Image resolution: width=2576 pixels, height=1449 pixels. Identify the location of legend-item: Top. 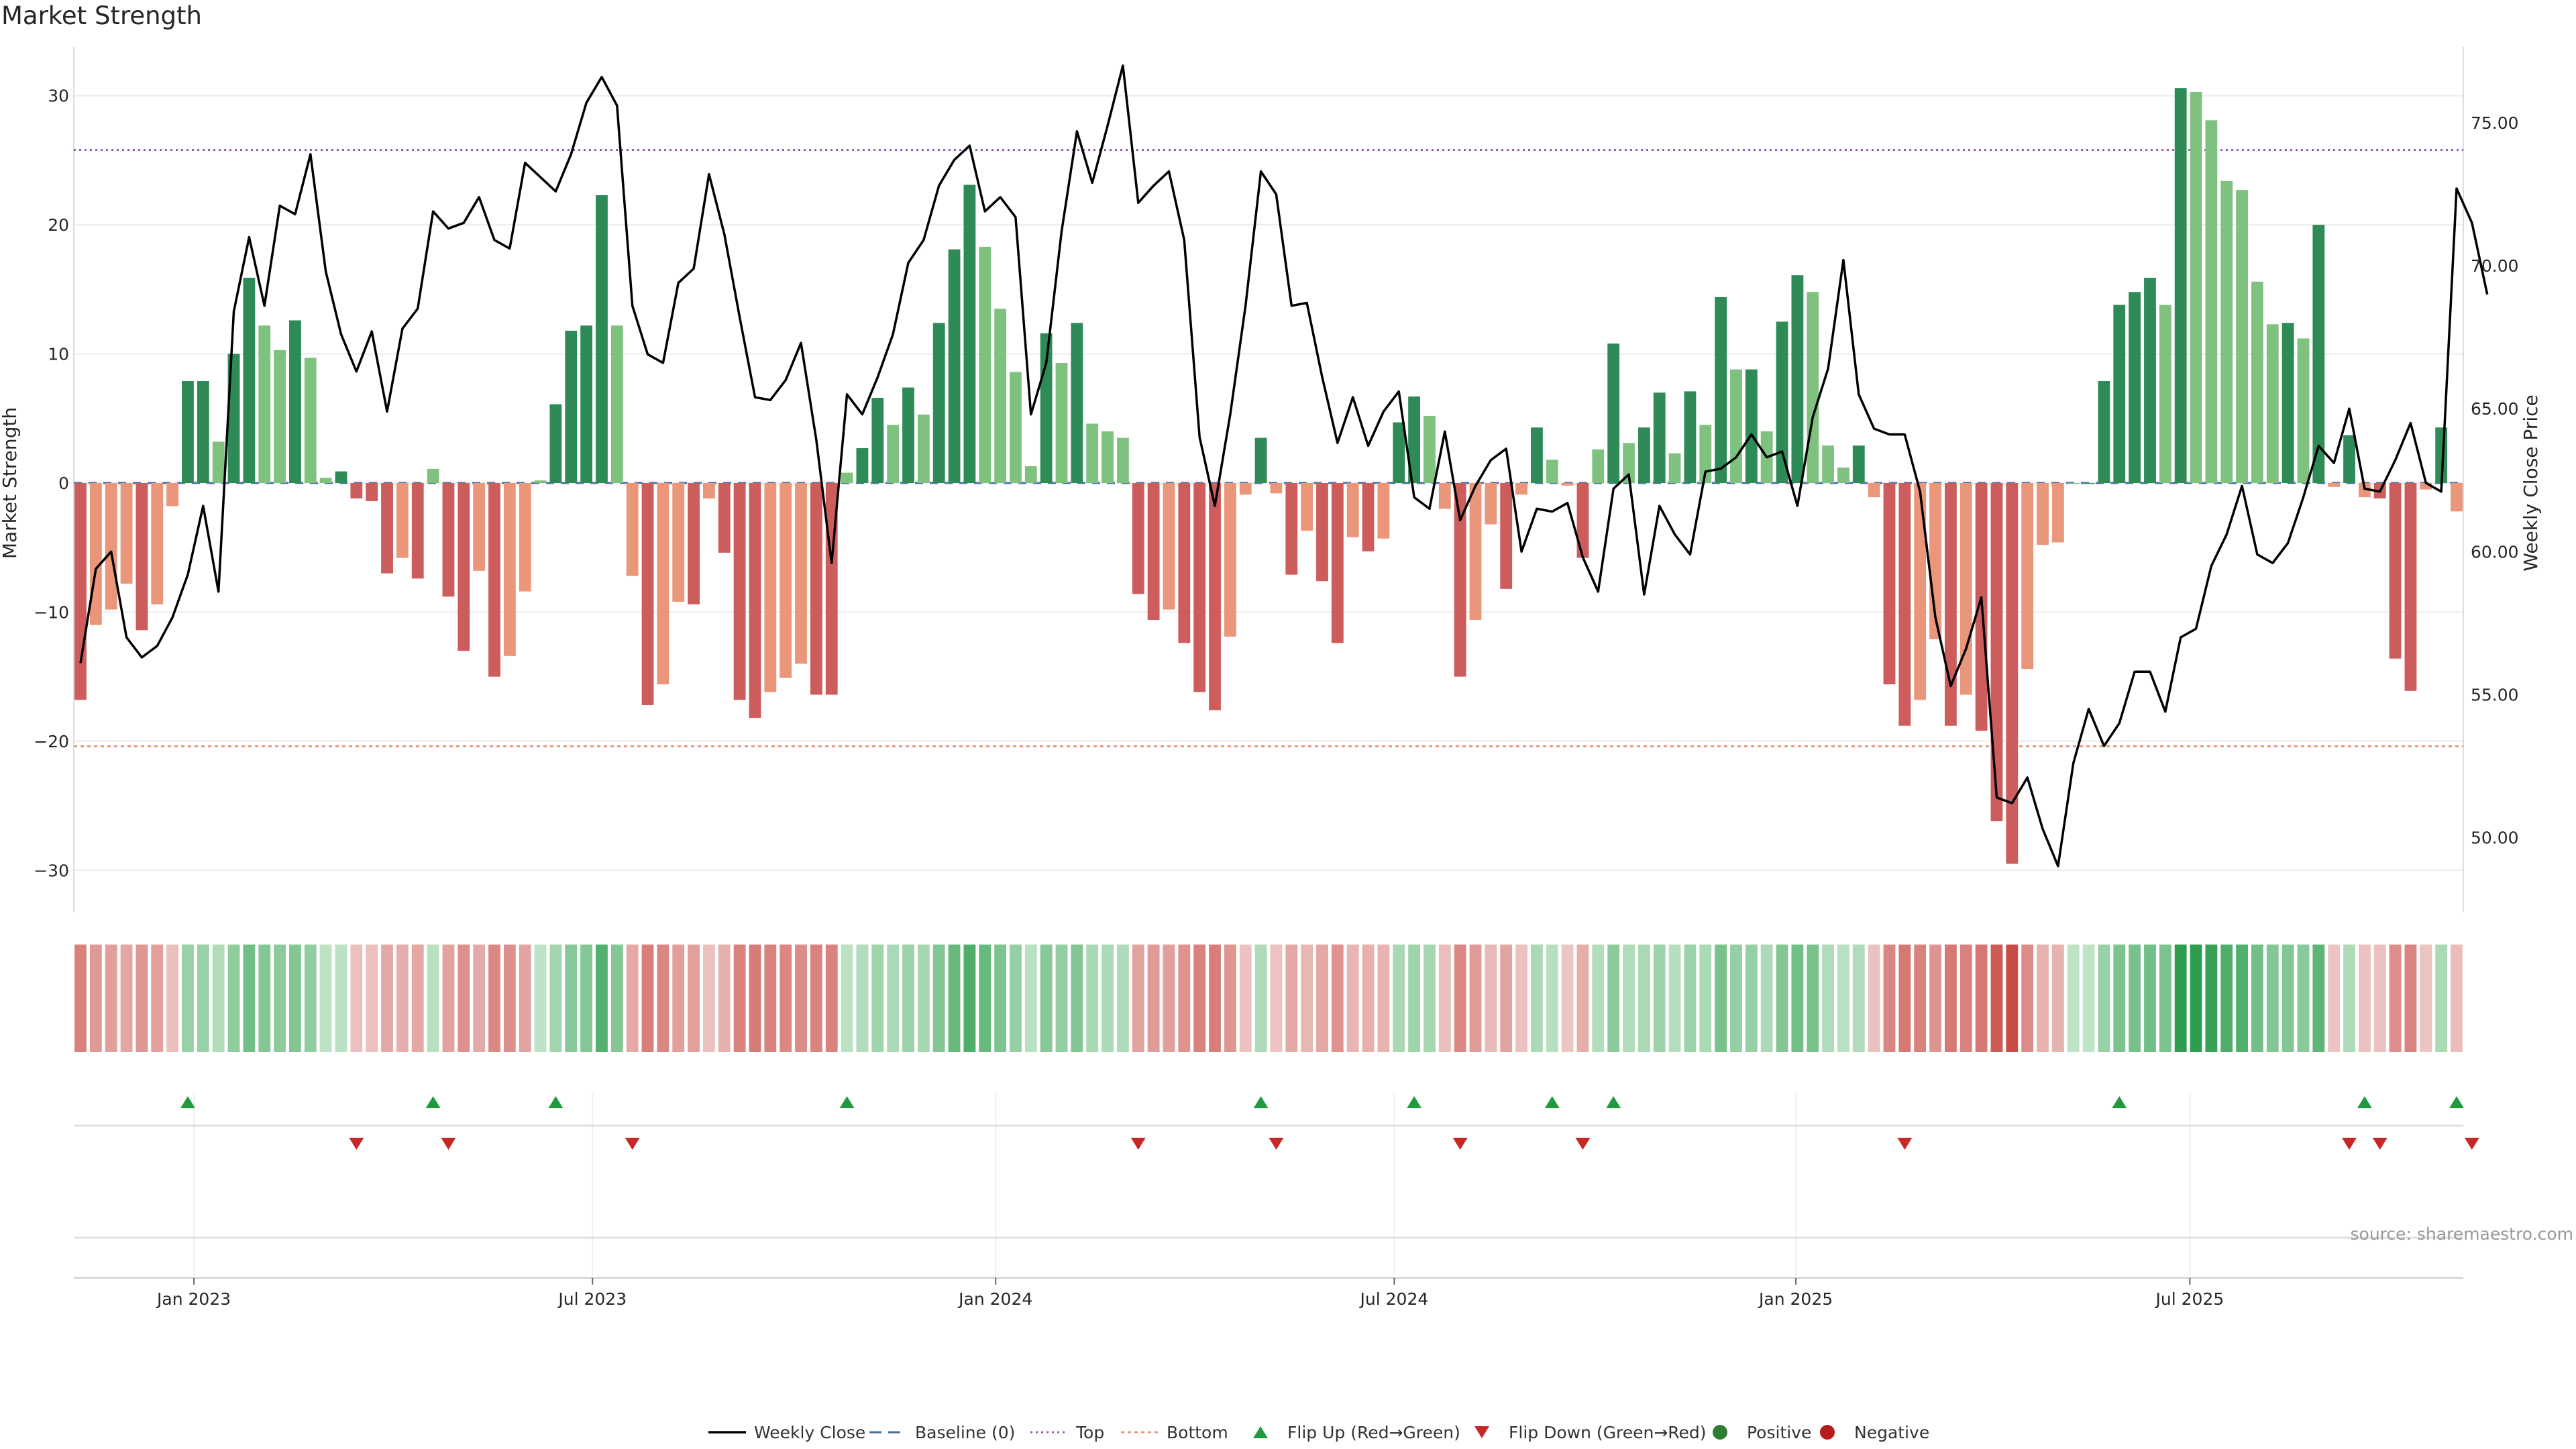
(1067, 1432).